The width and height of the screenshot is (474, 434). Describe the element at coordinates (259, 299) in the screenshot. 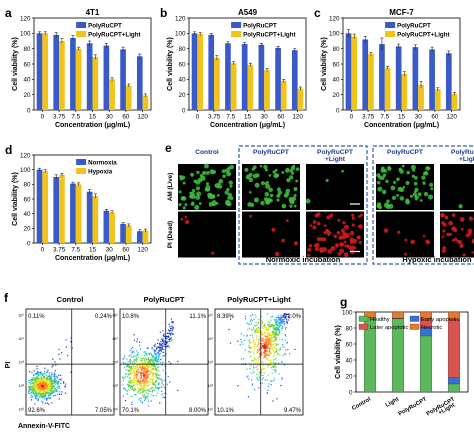

I see `flow-title: PolyRuCPT+Light` at that location.